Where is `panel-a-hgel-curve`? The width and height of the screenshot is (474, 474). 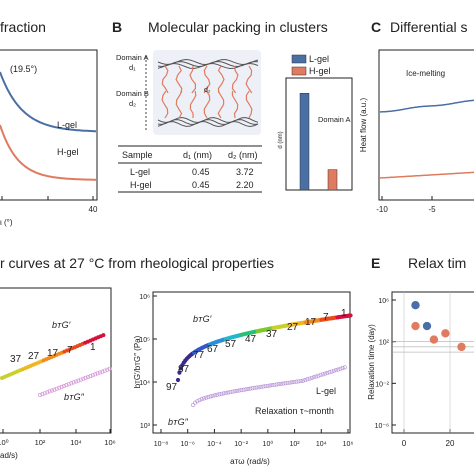 panel-a-hgel-curve is located at coordinates (48, 152).